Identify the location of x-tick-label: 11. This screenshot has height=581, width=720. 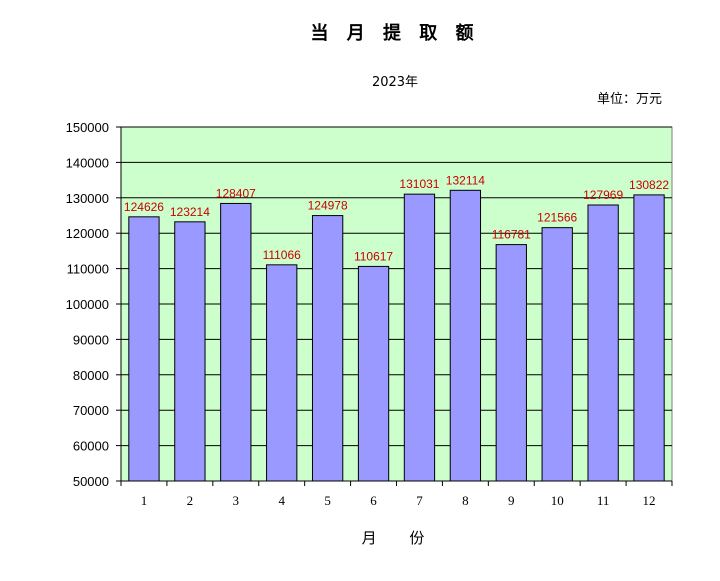
(603, 500).